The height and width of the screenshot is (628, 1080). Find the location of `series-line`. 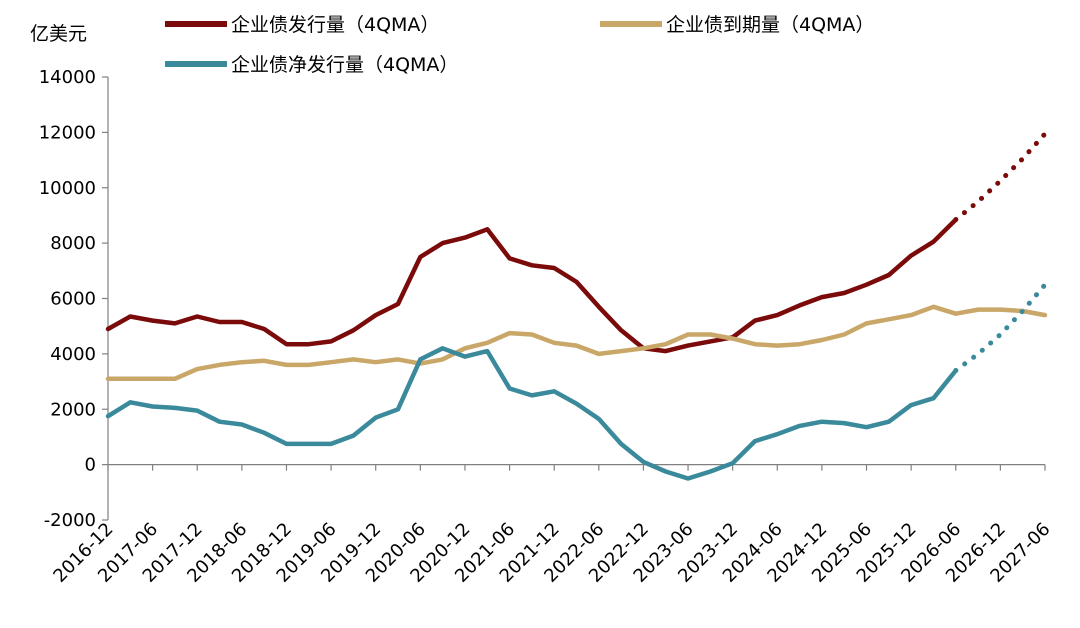

series-line is located at coordinates (576, 343).